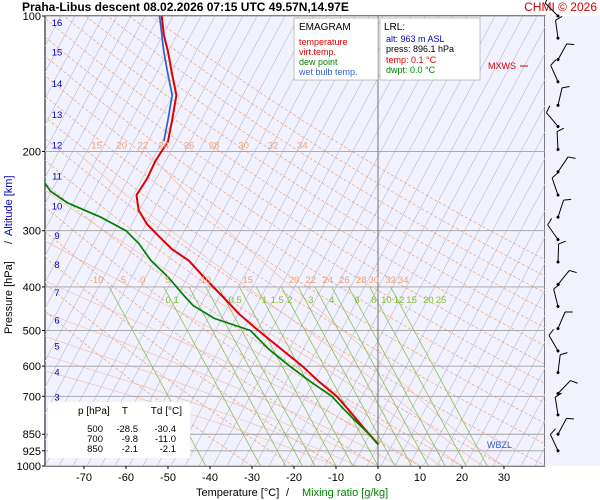  What do you see at coordinates (32, 288) in the screenshot?
I see `pressure-tick-label: 400` at bounding box center [32, 288].